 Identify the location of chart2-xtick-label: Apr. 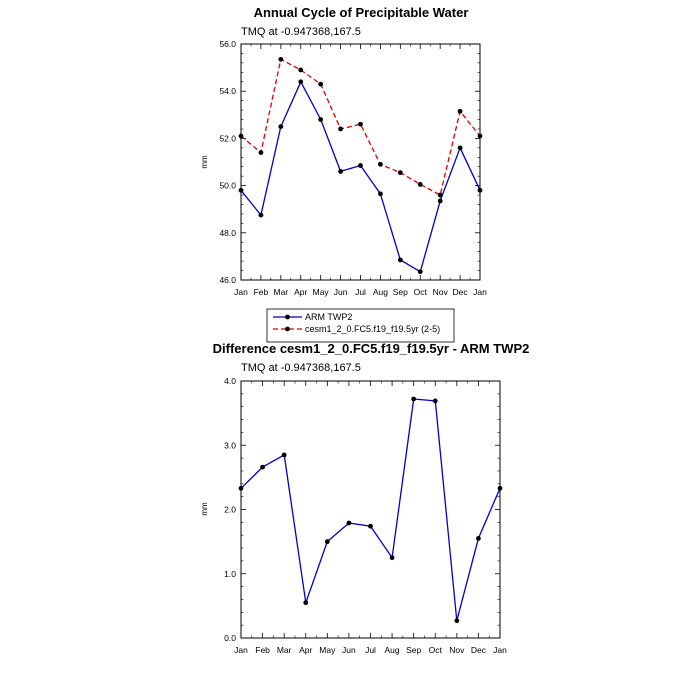
(305, 650).